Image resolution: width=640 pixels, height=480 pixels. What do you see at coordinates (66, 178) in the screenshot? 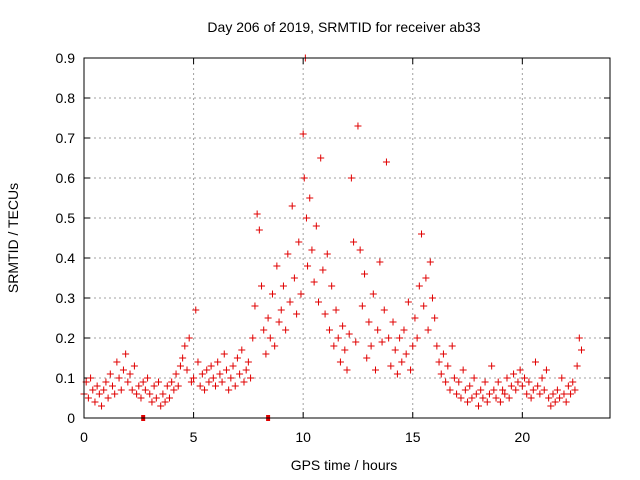
I see `y-tick-label: 0.6` at bounding box center [66, 178].